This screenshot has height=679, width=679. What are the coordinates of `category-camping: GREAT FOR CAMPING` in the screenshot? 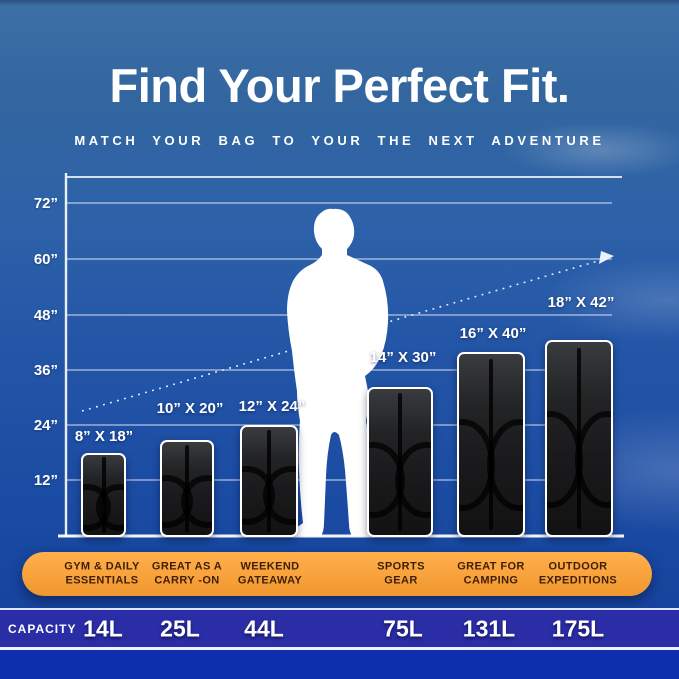 It's located at (491, 573).